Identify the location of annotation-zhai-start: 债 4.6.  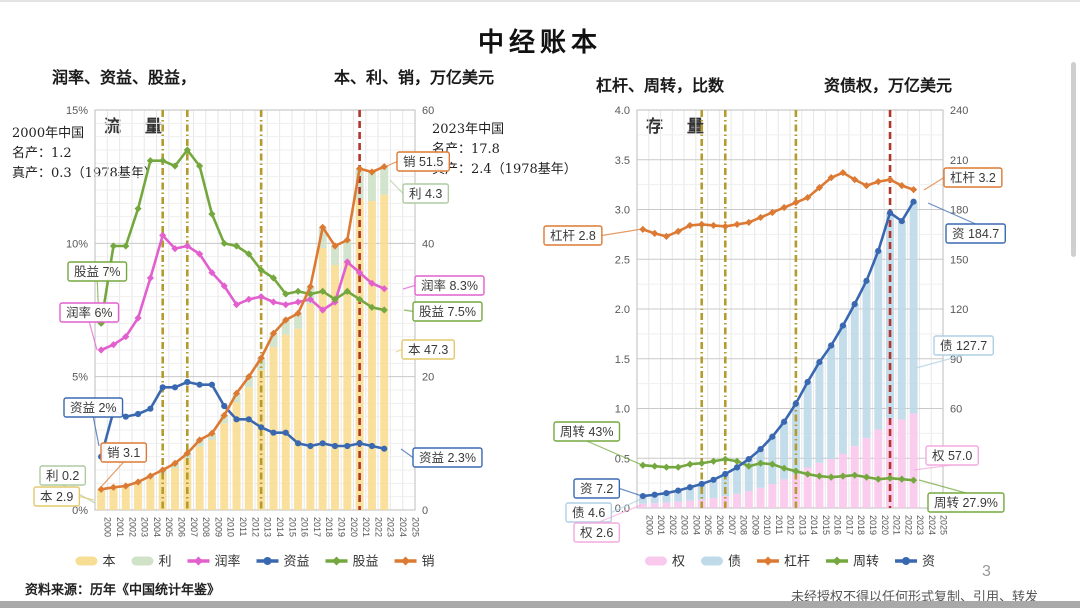
(603, 510).